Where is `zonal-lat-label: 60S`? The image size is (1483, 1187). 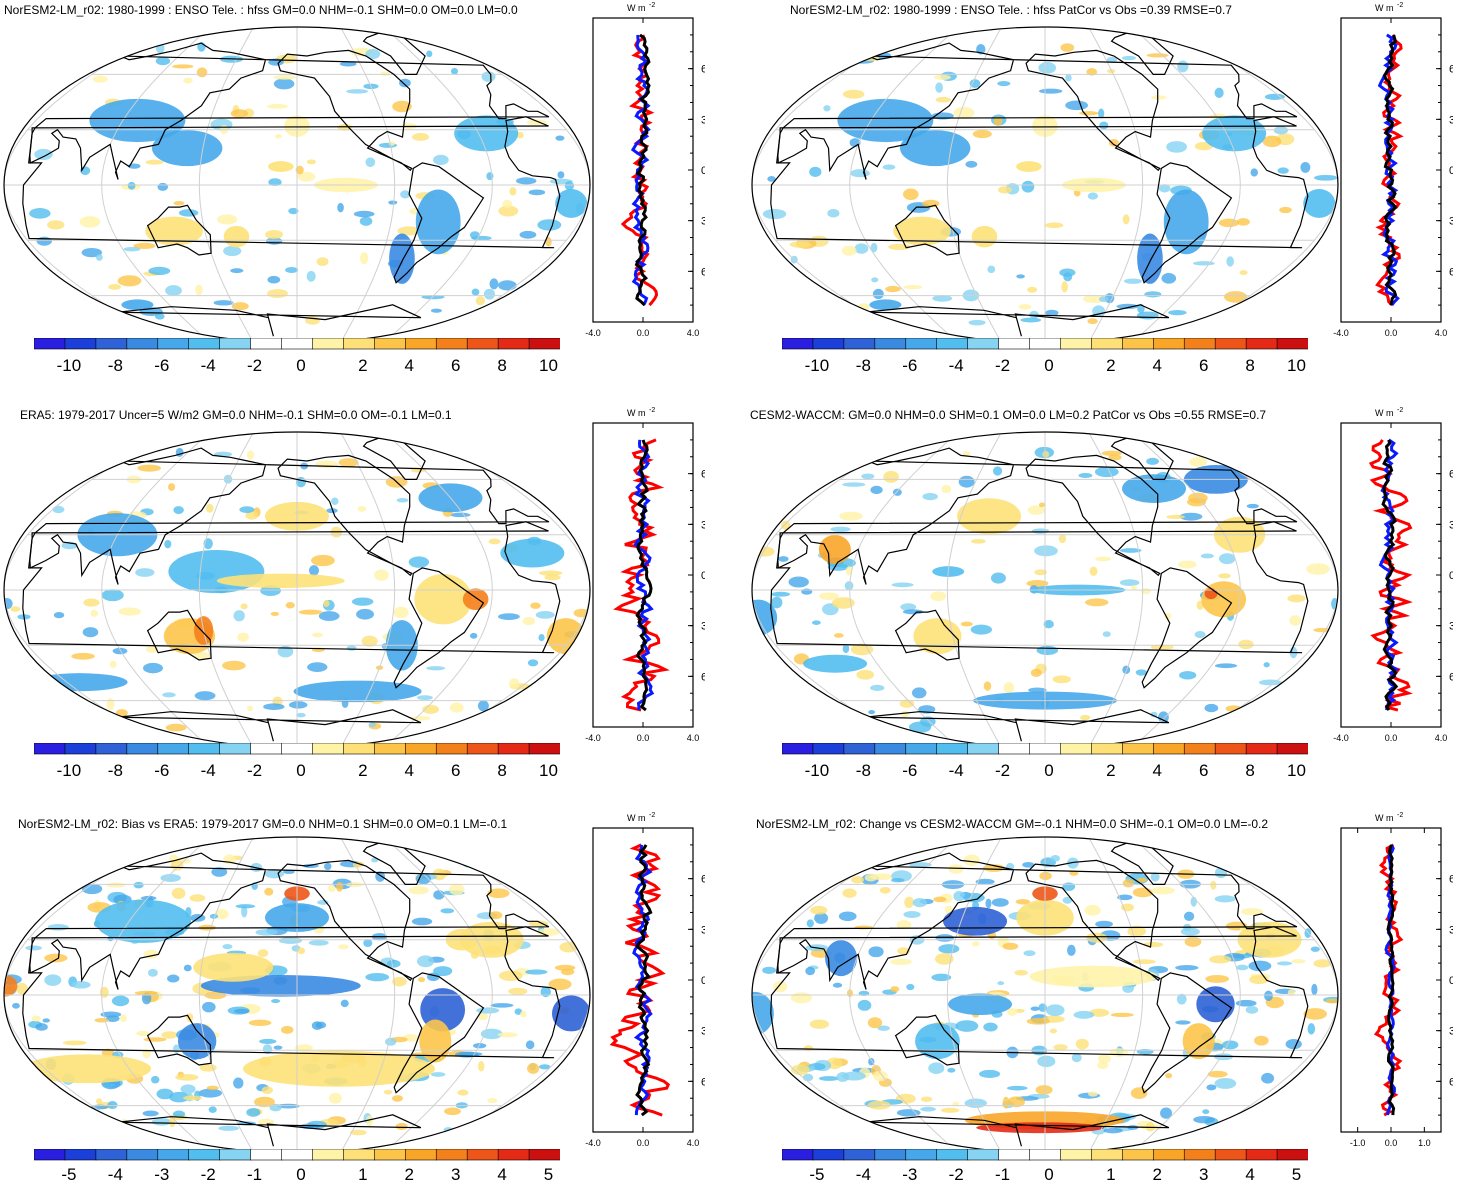 zonal-lat-label: 60S is located at coordinates (703, 272).